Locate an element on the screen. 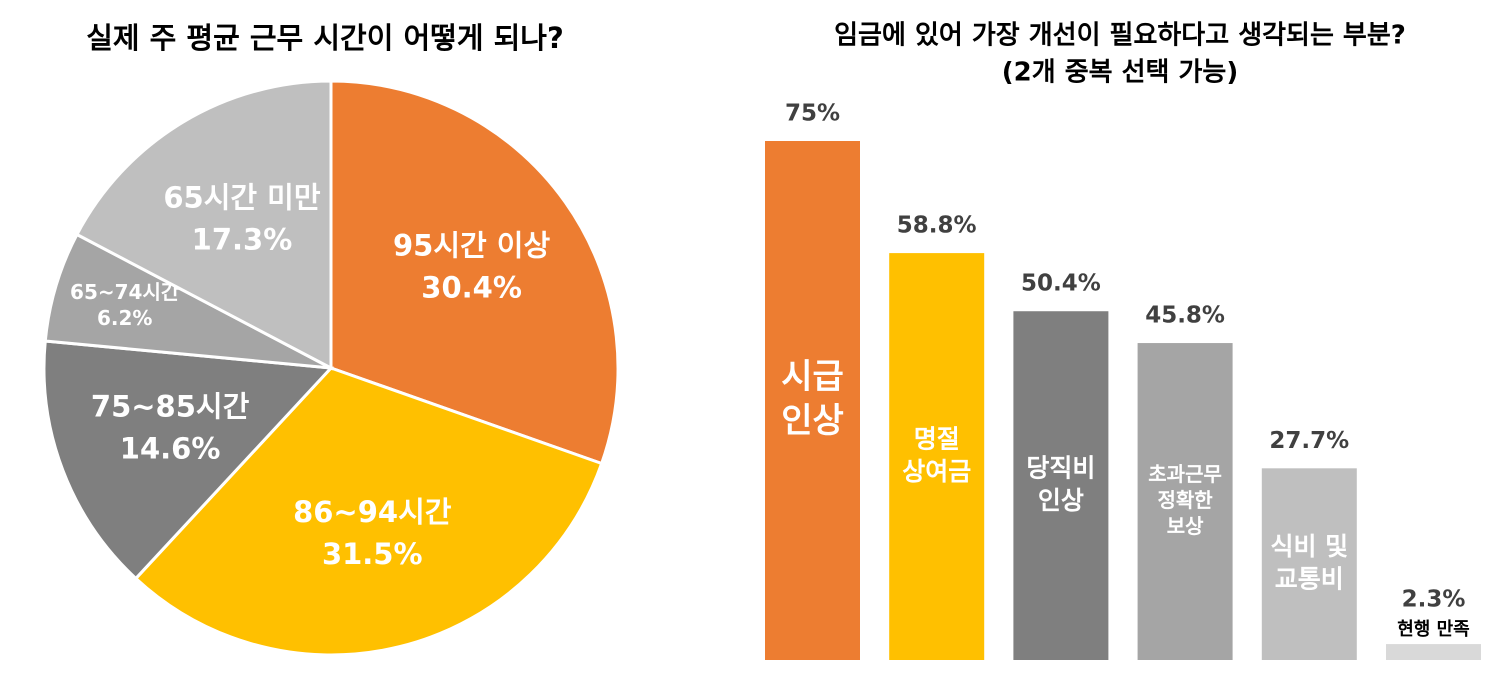 The image size is (1496, 697). bar-category: 현행 만족 is located at coordinates (1433, 629).